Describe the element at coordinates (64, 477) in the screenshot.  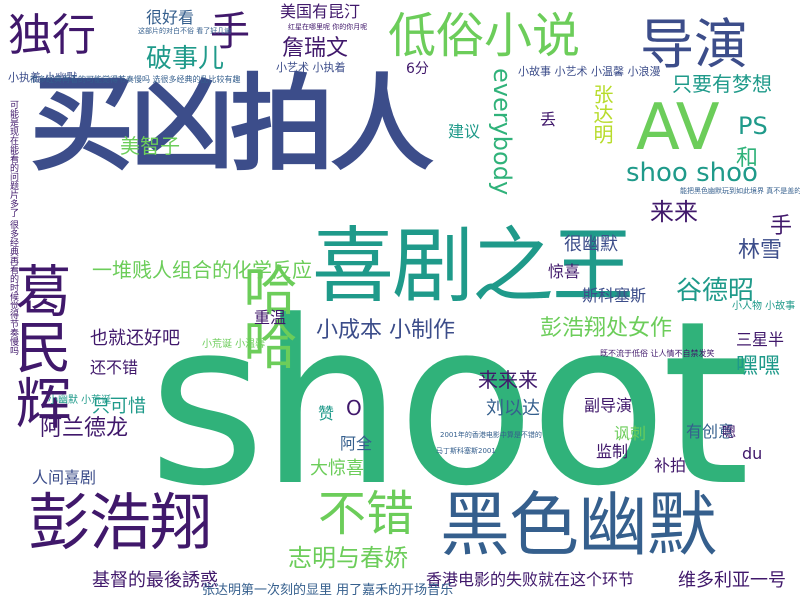
I see `word-renjianxiju: 人间喜剧` at that location.